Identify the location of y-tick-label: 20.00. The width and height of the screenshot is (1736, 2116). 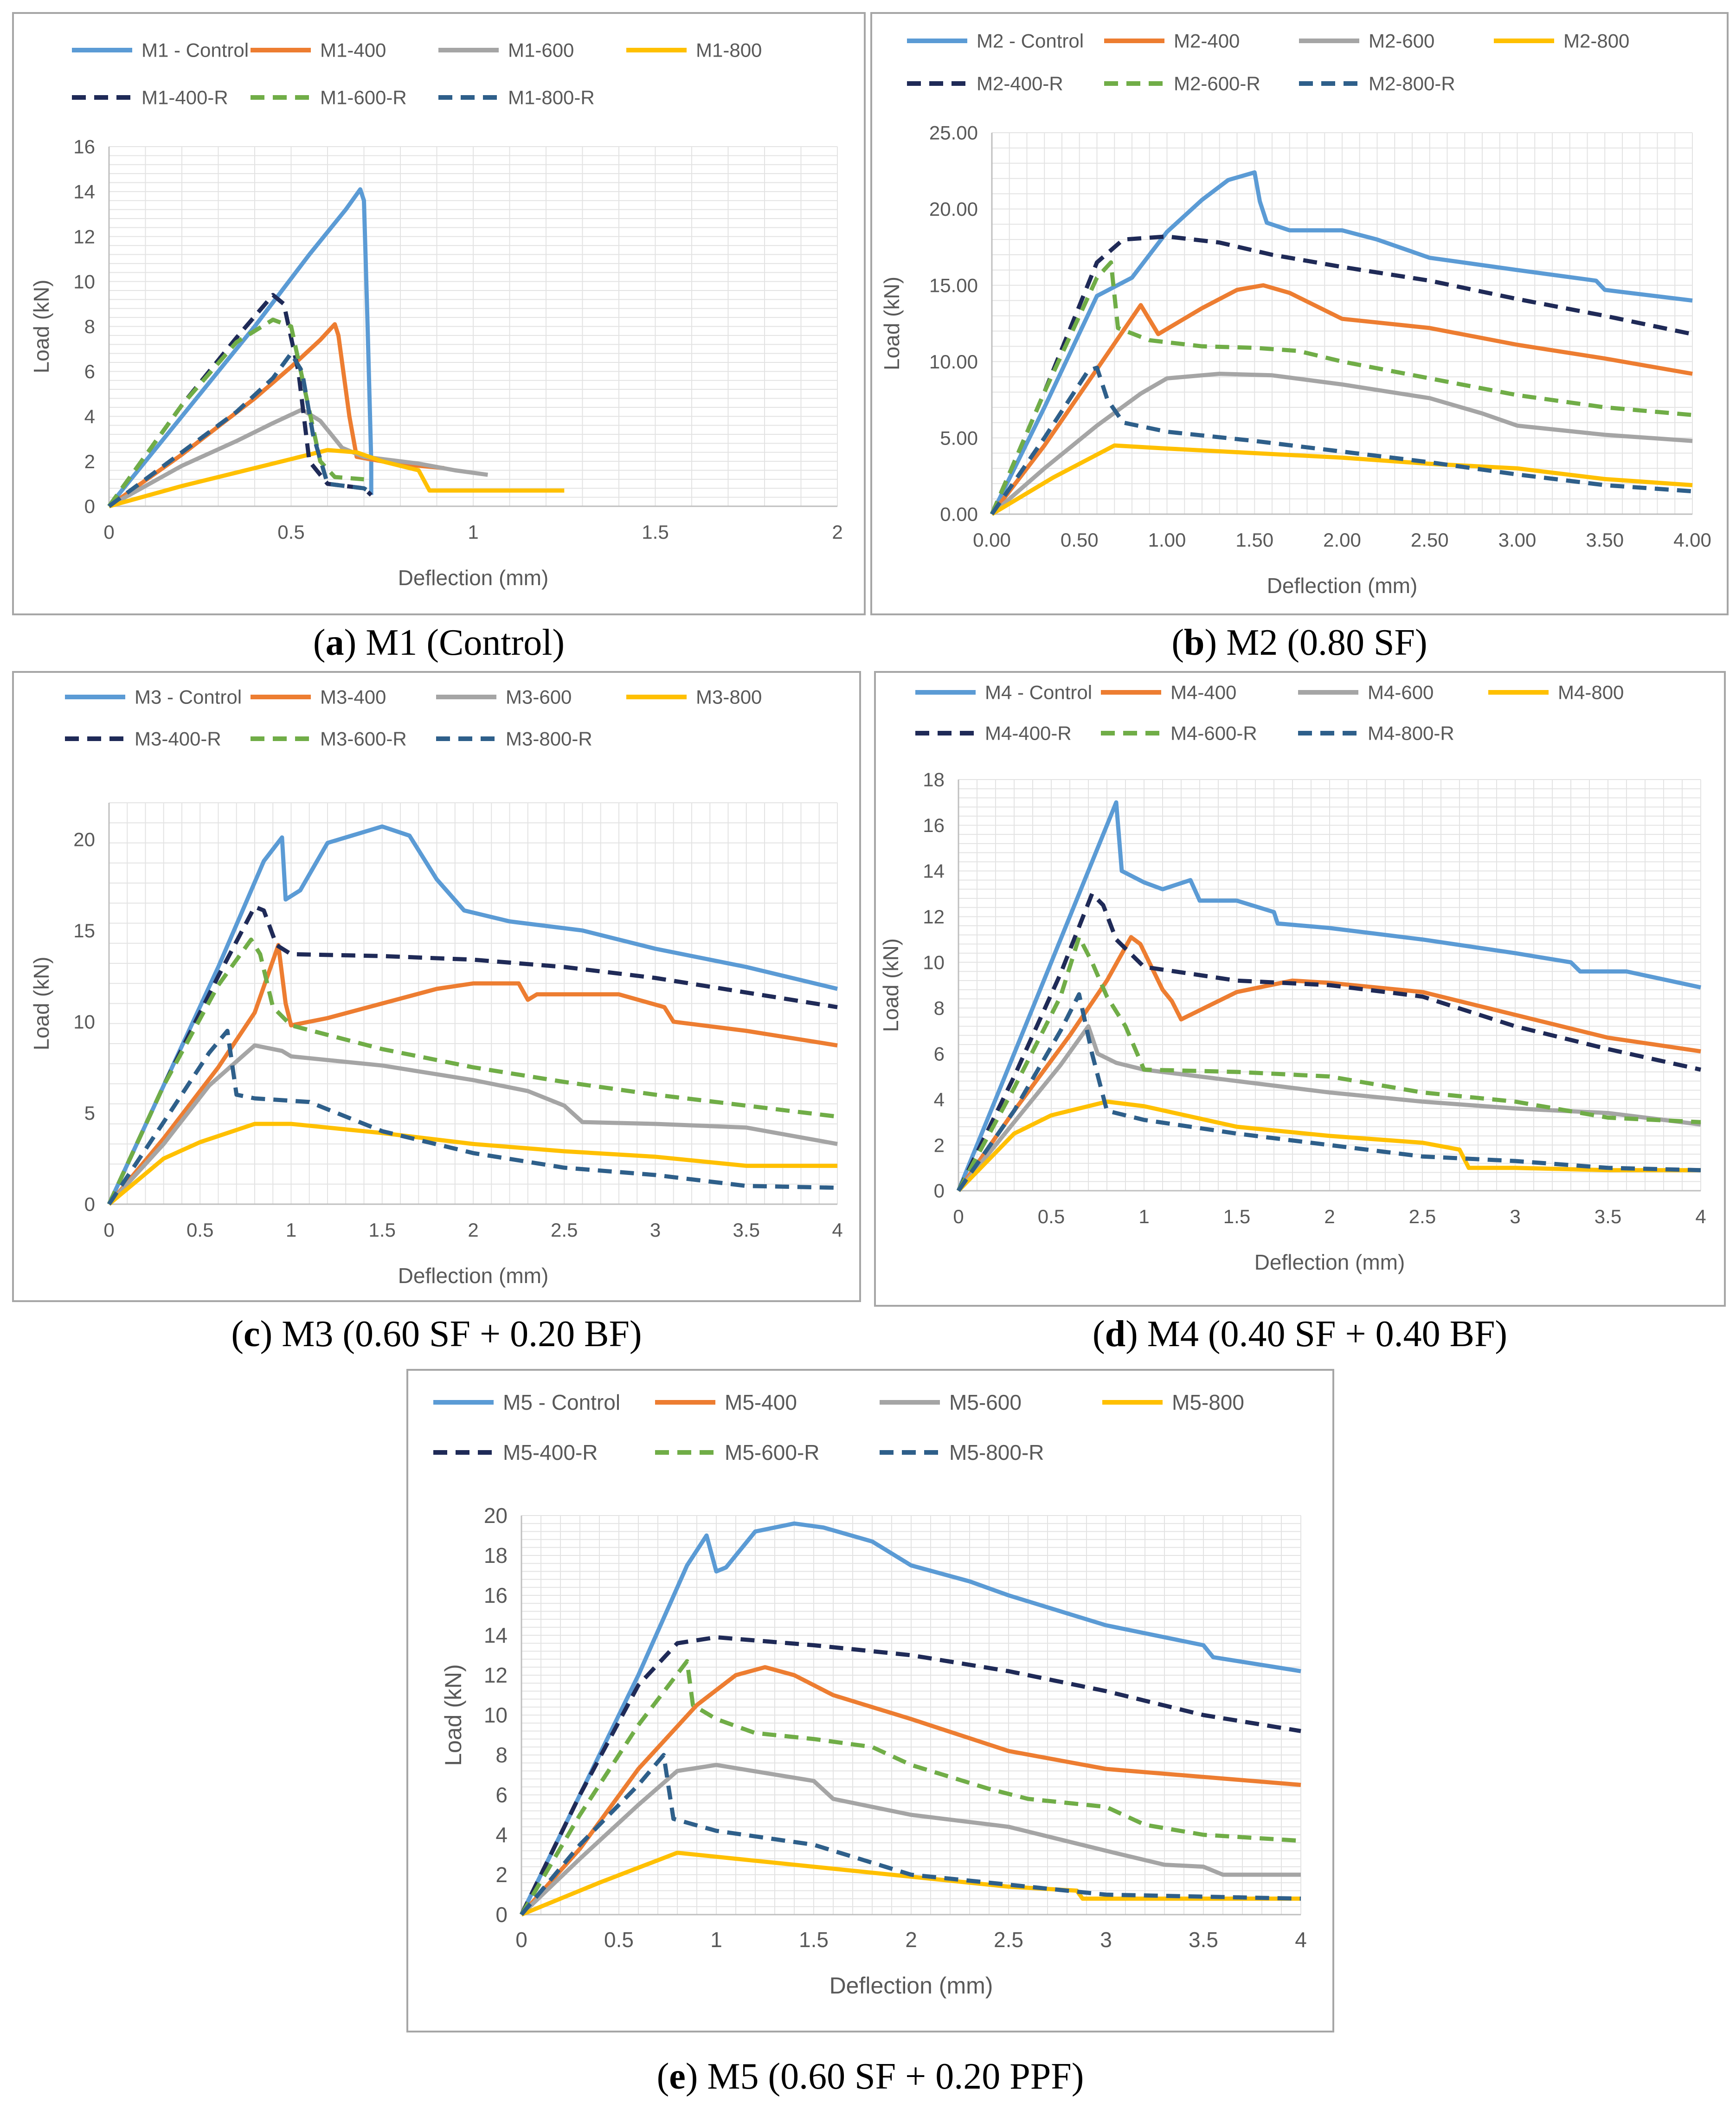
(953, 209).